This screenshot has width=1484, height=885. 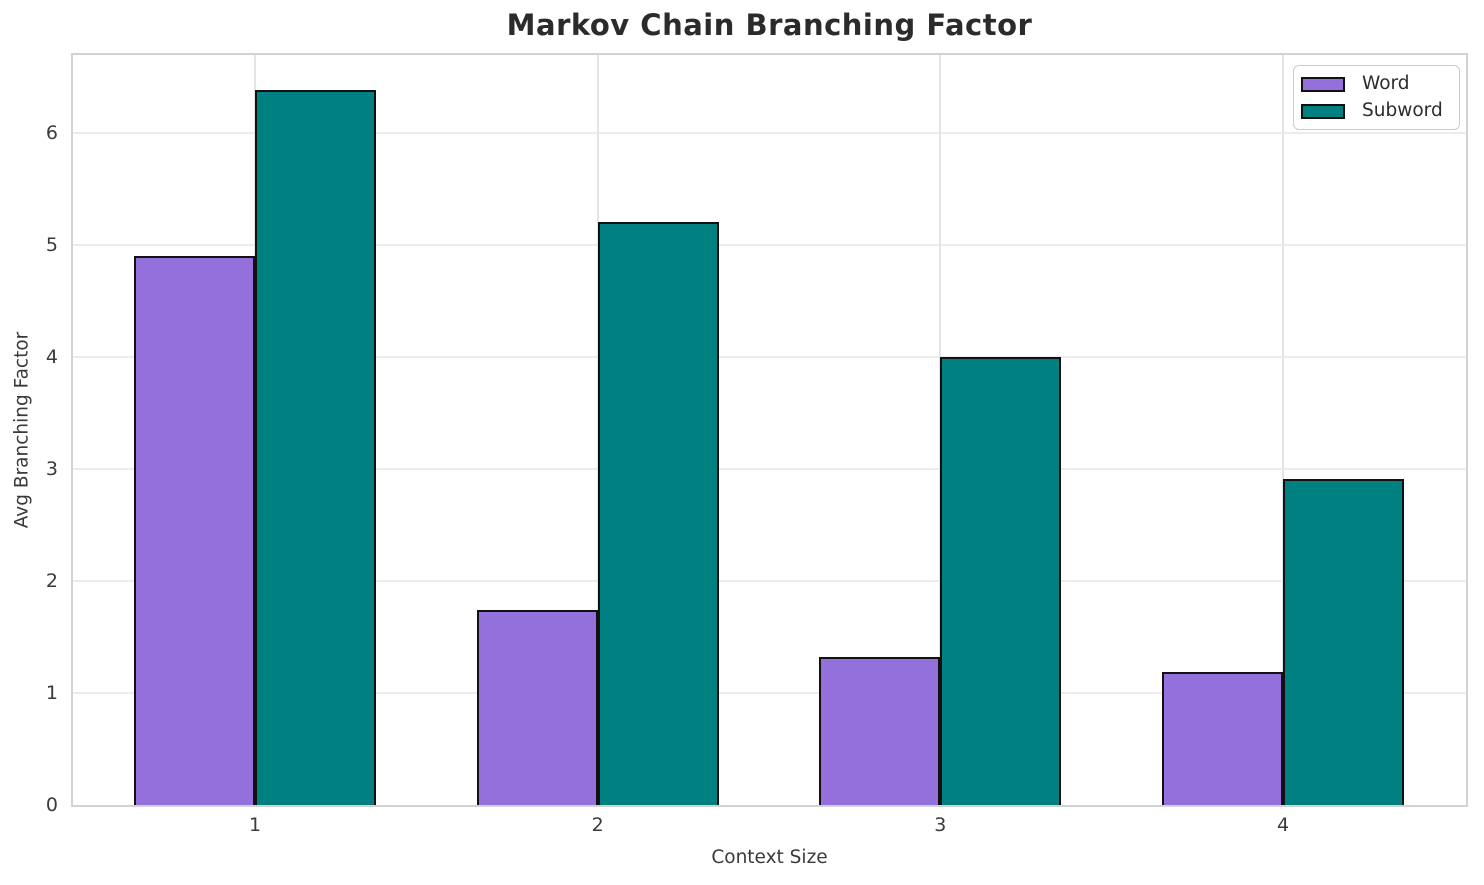 I want to click on x-tick-label-3: 3, so click(x=940, y=825).